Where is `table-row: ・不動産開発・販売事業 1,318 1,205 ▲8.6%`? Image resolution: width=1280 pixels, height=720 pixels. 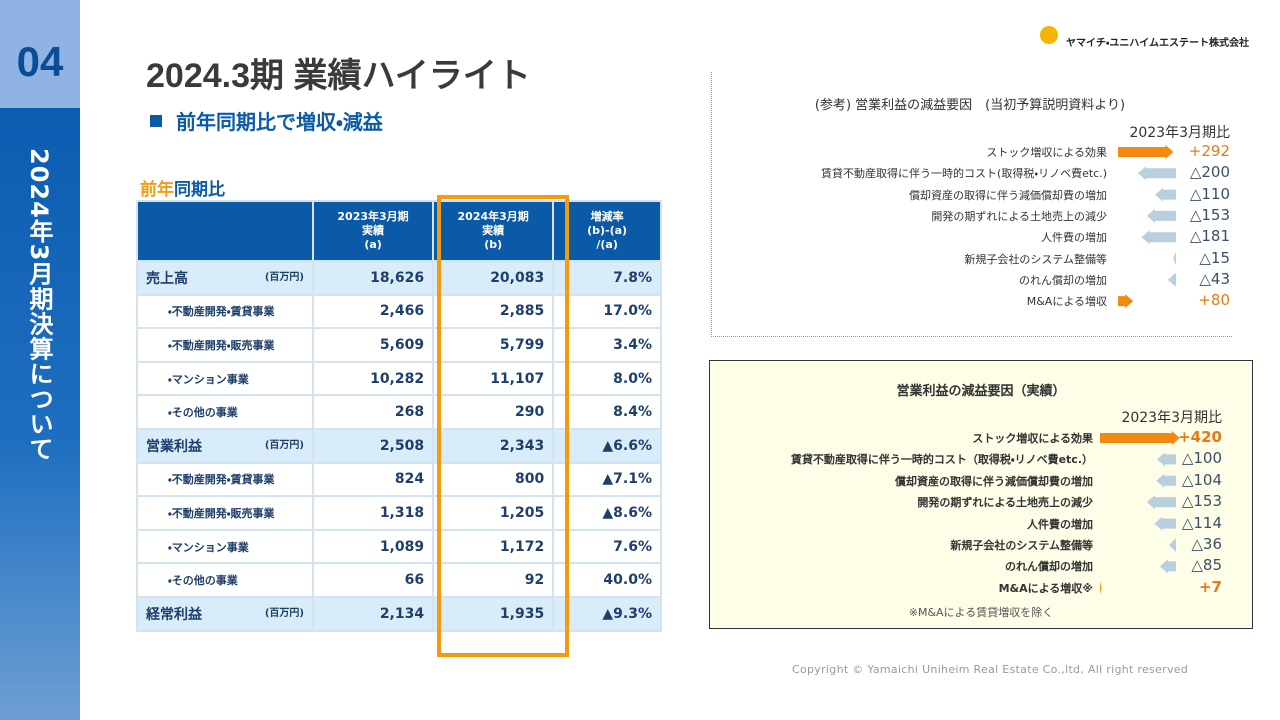
table-row: ・不動産開発・販売事業 1,318 1,205 ▲8.6% is located at coordinates (399, 513).